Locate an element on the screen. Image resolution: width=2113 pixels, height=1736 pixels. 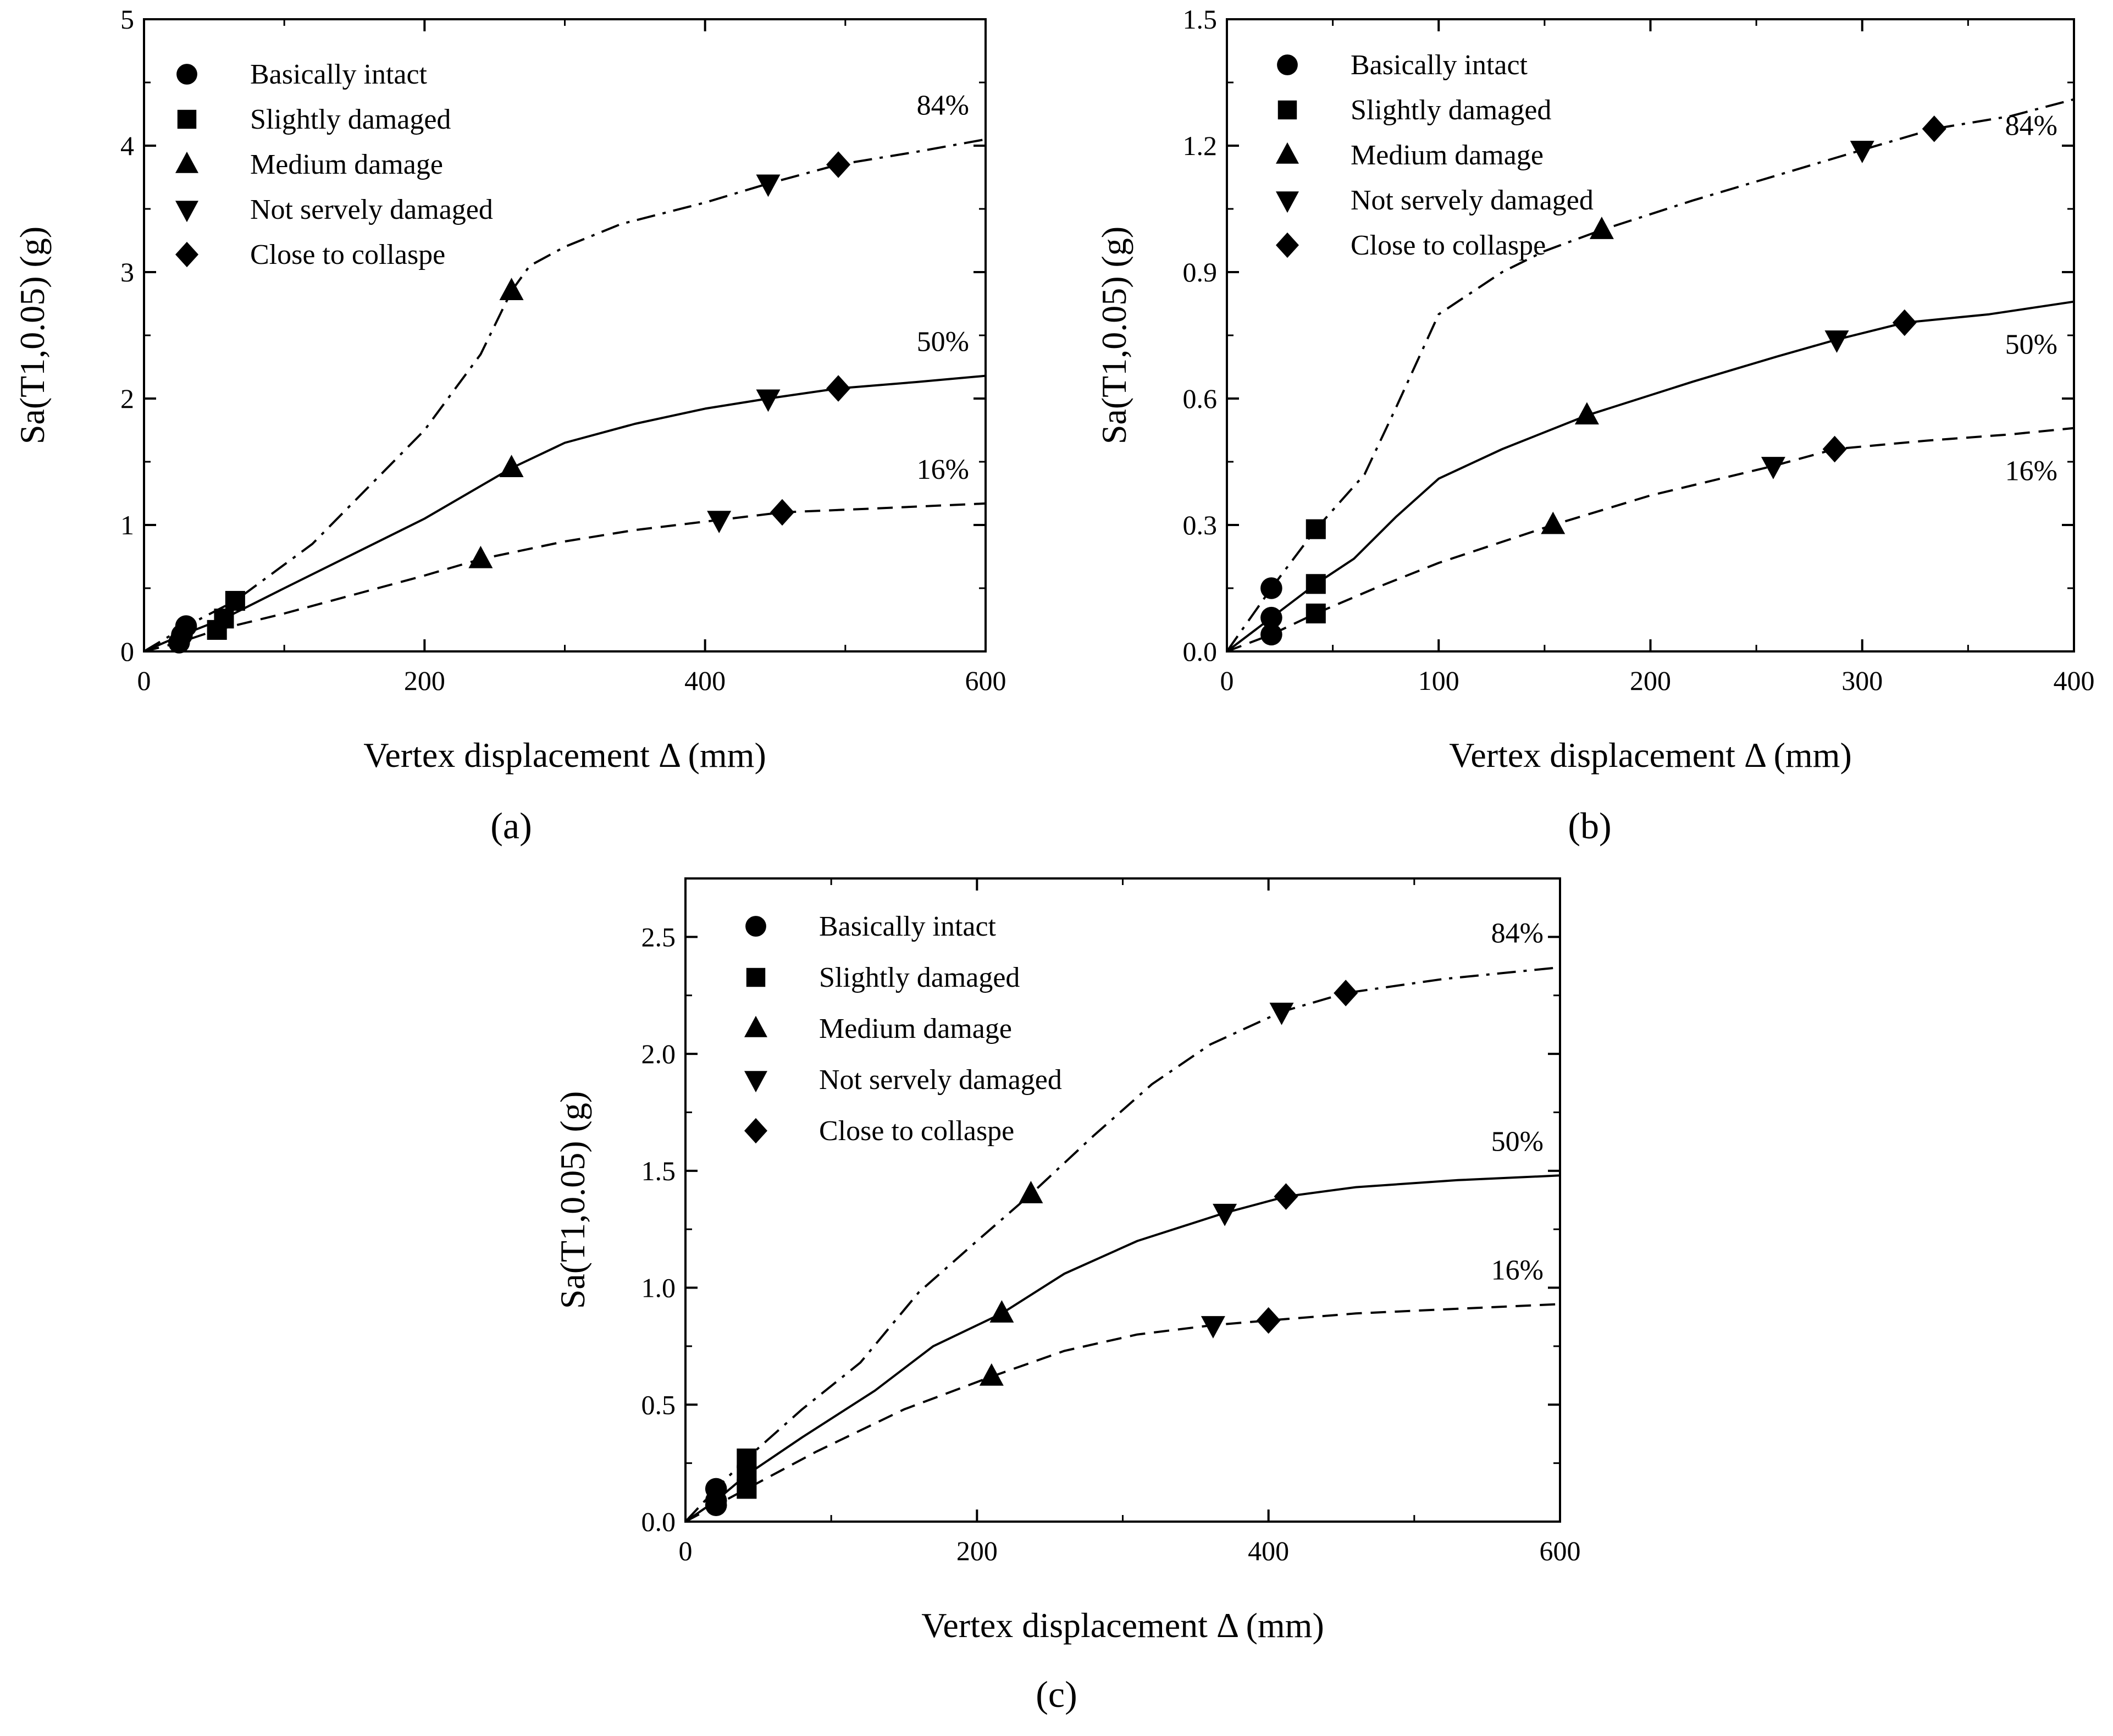
legend-label: Not servely damaged is located at coordinates (372, 209).